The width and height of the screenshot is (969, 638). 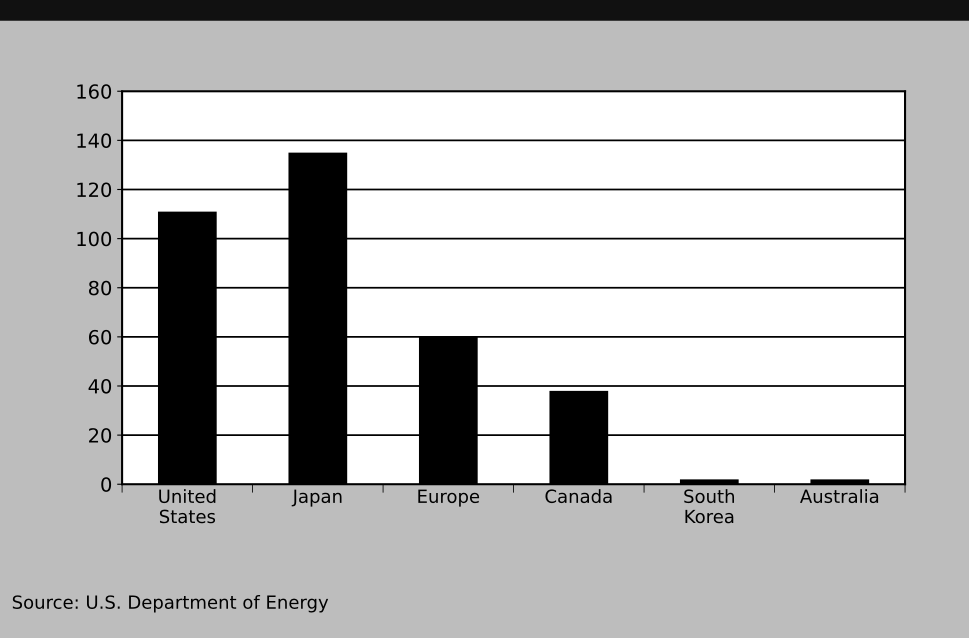 I want to click on x-tick-label: South Korea, so click(x=709, y=506).